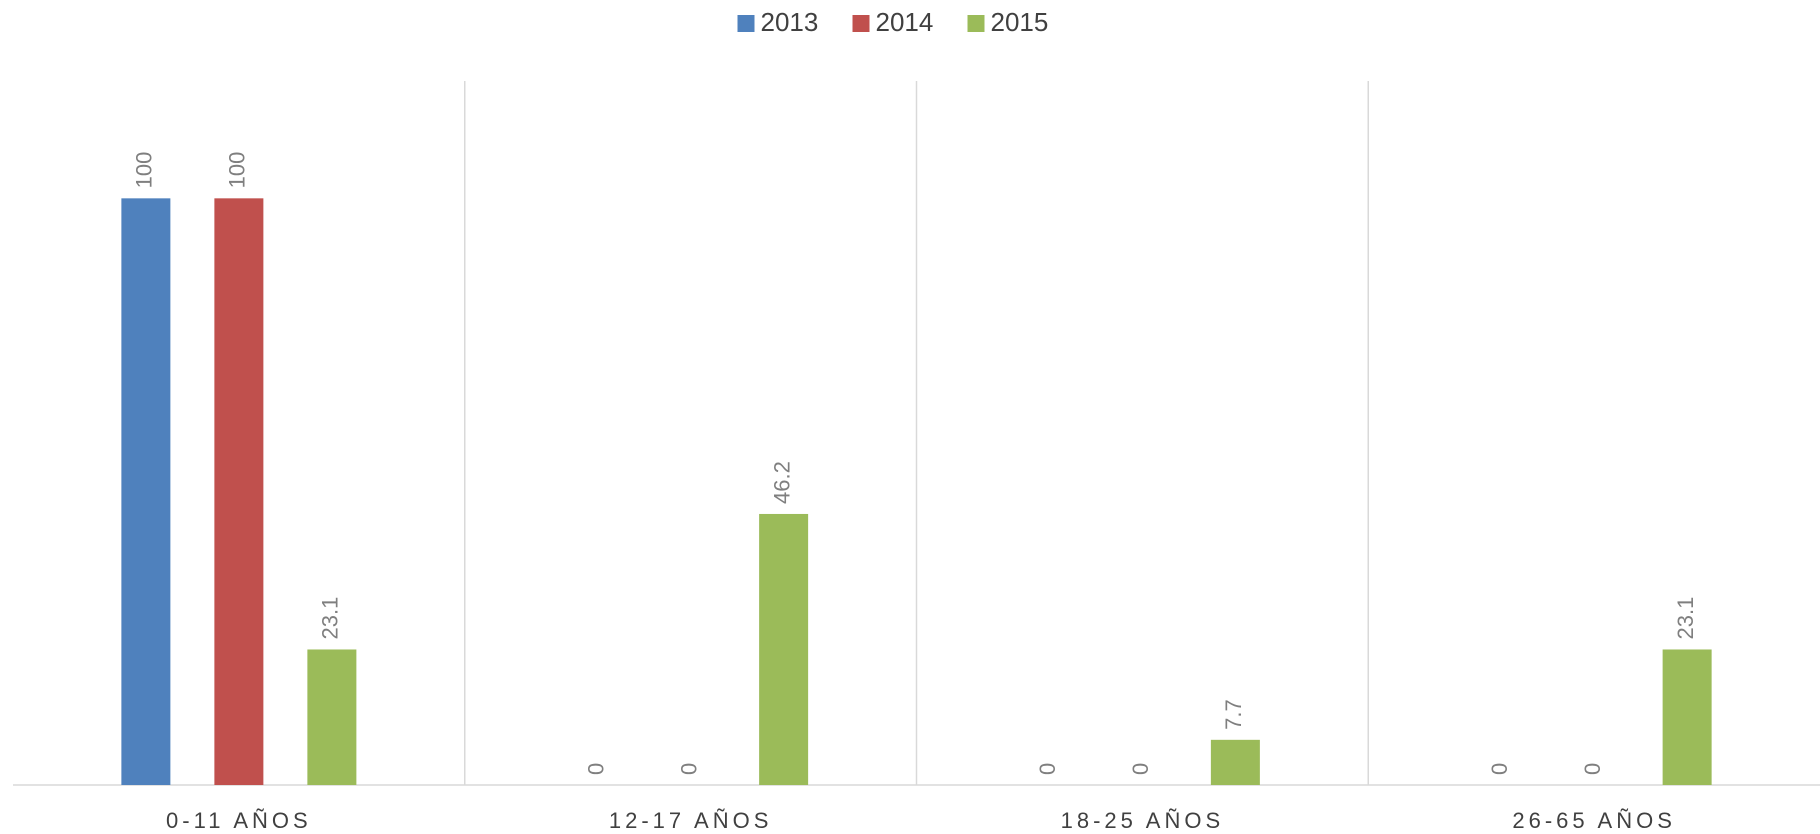 This screenshot has width=1820, height=834. What do you see at coordinates (1594, 820) in the screenshot?
I see `x-tick-label: 26-65 AÑOS` at bounding box center [1594, 820].